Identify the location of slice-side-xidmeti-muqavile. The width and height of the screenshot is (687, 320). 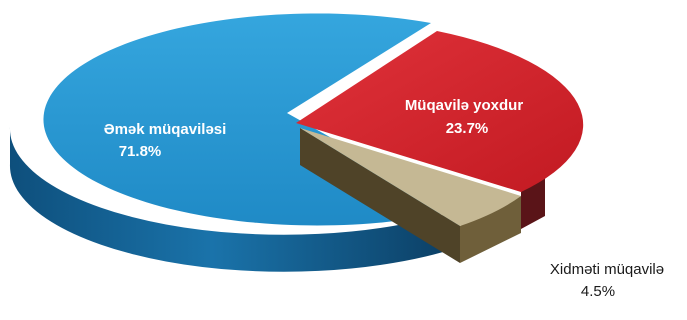
(490, 229).